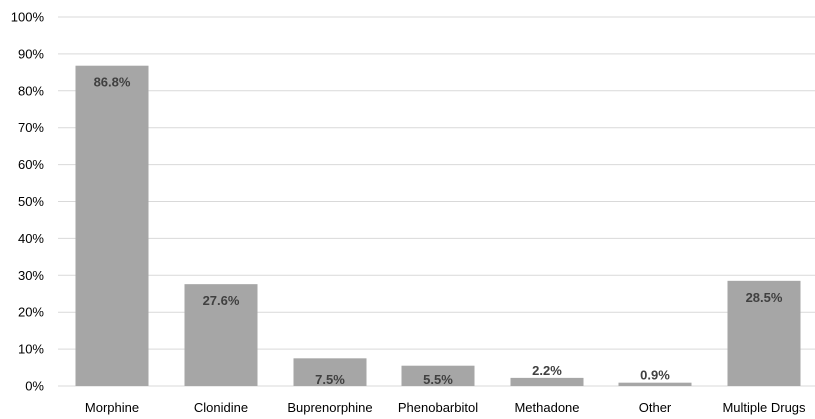 The width and height of the screenshot is (815, 419). What do you see at coordinates (330, 379) in the screenshot?
I see `data-label: 7.5%` at bounding box center [330, 379].